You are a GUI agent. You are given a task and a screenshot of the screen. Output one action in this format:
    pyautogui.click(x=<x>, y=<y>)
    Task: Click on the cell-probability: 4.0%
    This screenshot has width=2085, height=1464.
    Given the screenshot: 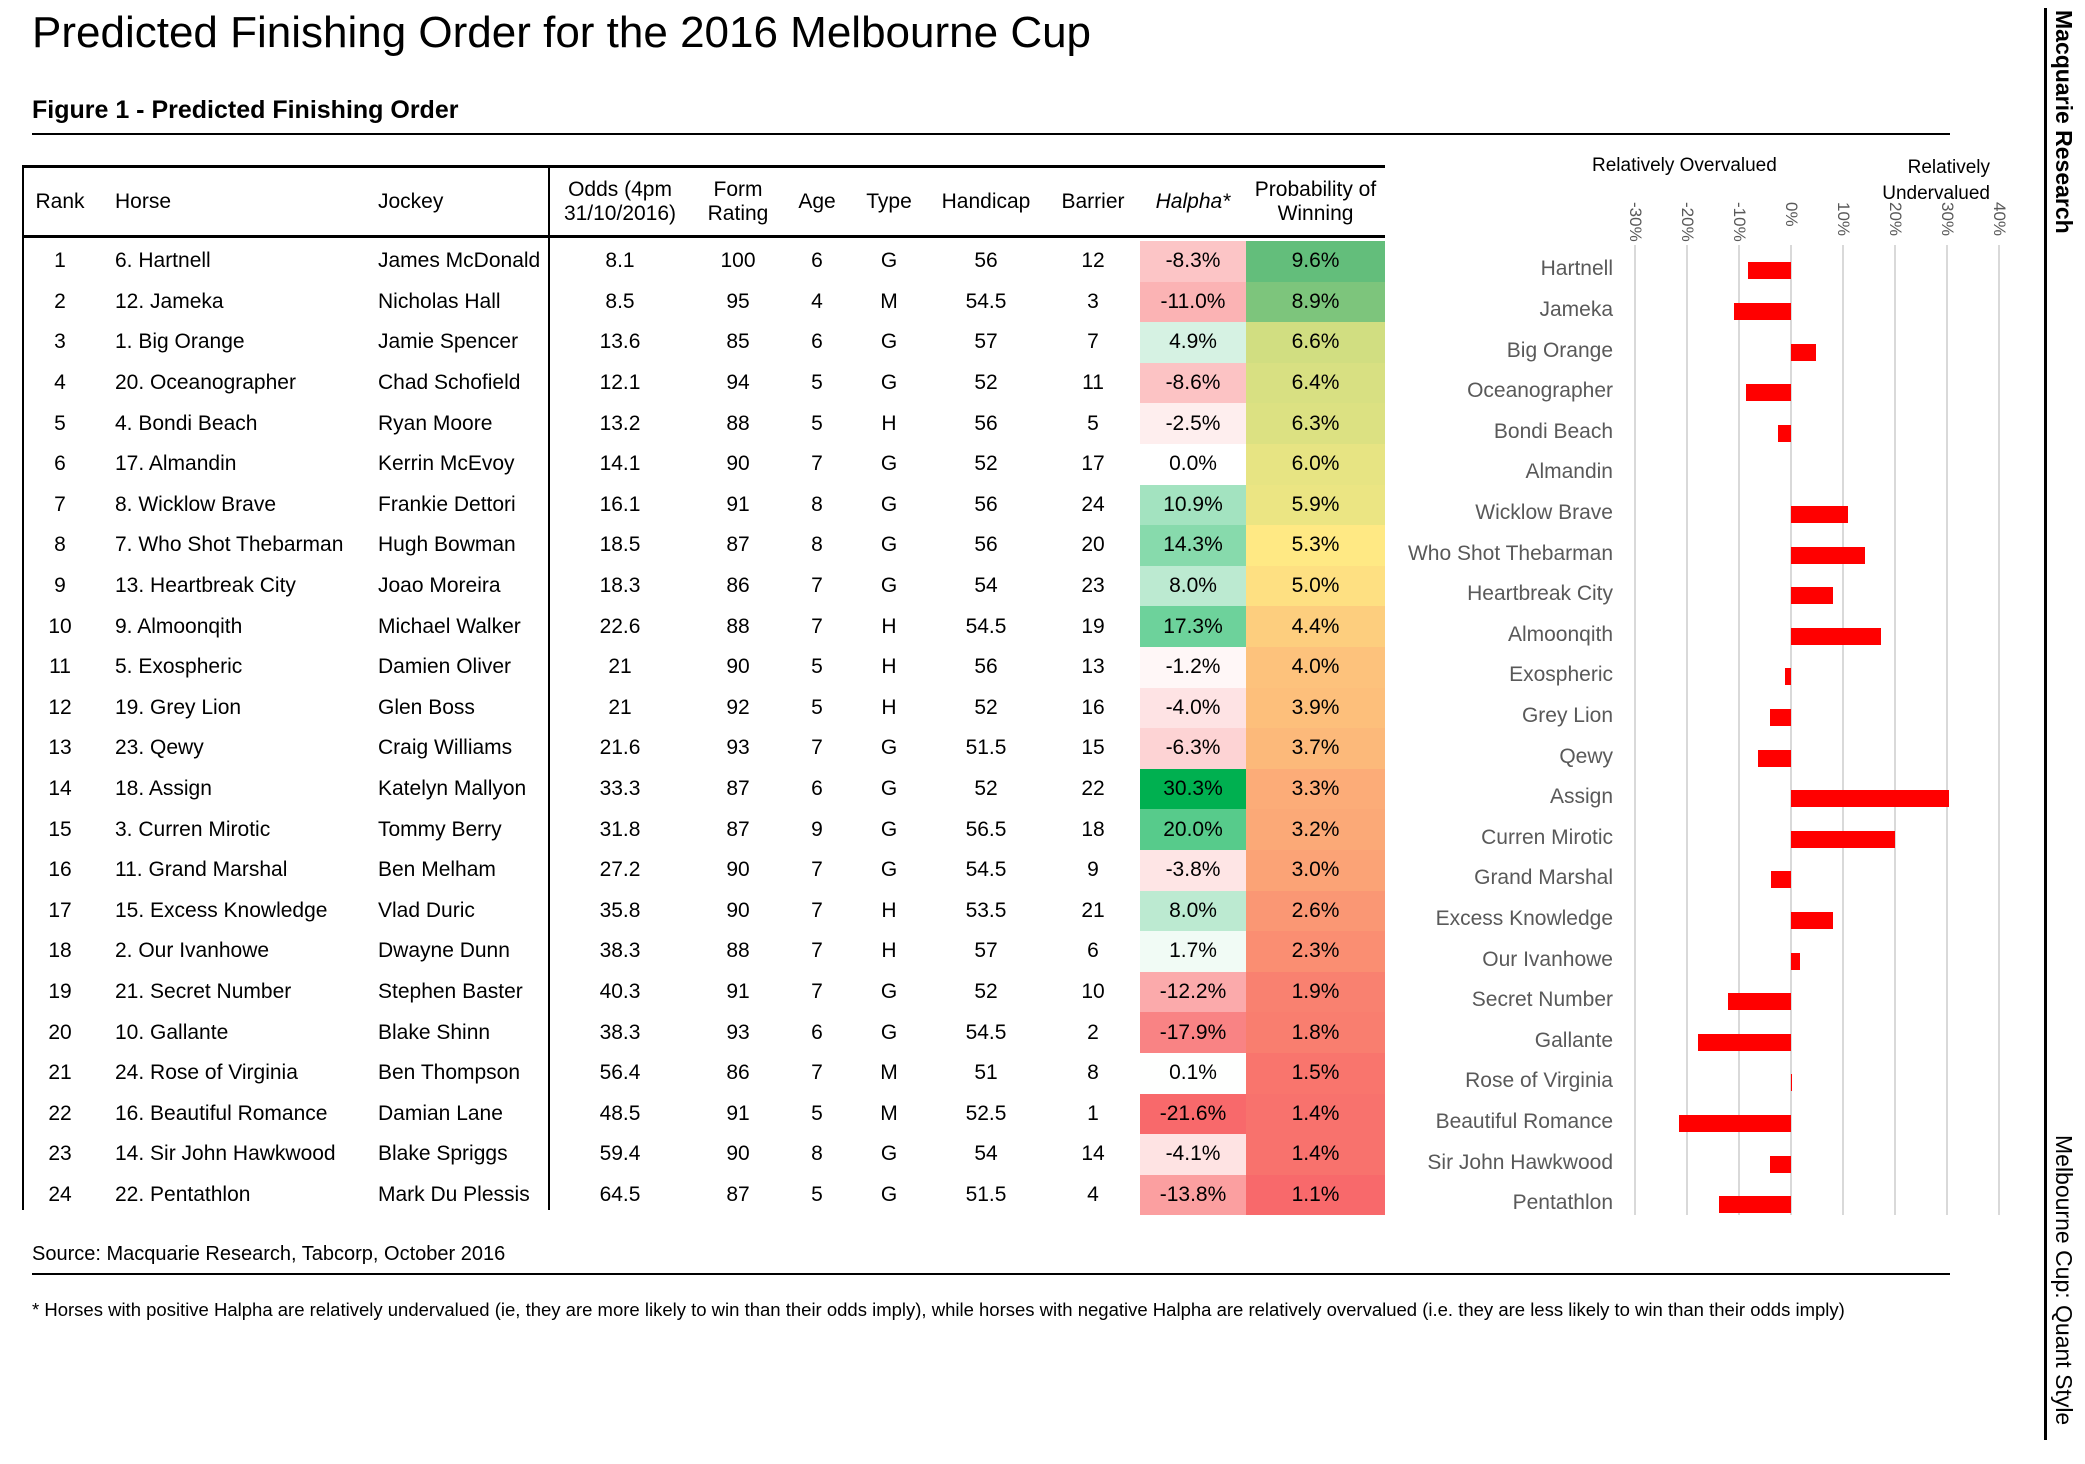 What is the action you would take?
    pyautogui.click(x=1315, y=667)
    